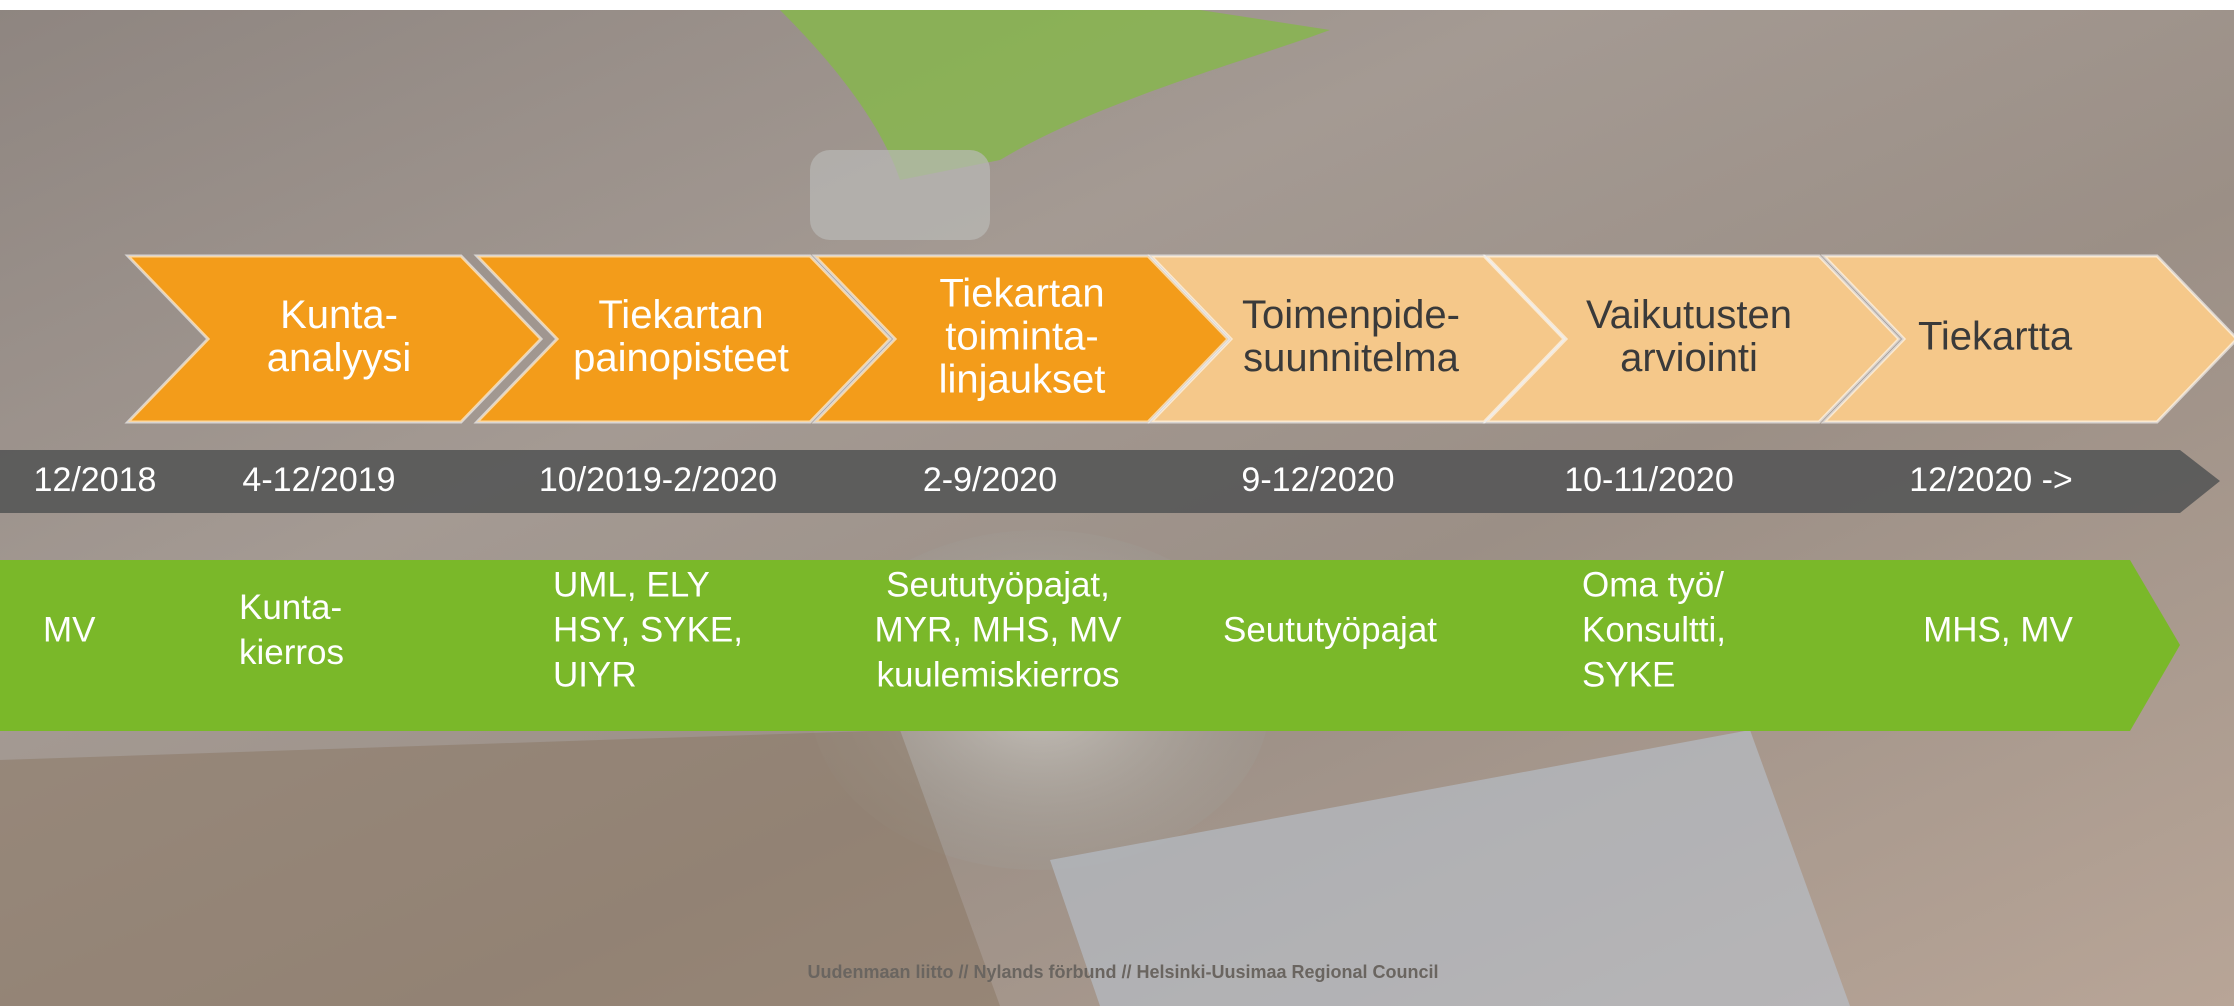 This screenshot has width=2234, height=1006. Describe the element at coordinates (1689, 315) in the screenshot. I see `step-label: Vaikutusten` at that location.